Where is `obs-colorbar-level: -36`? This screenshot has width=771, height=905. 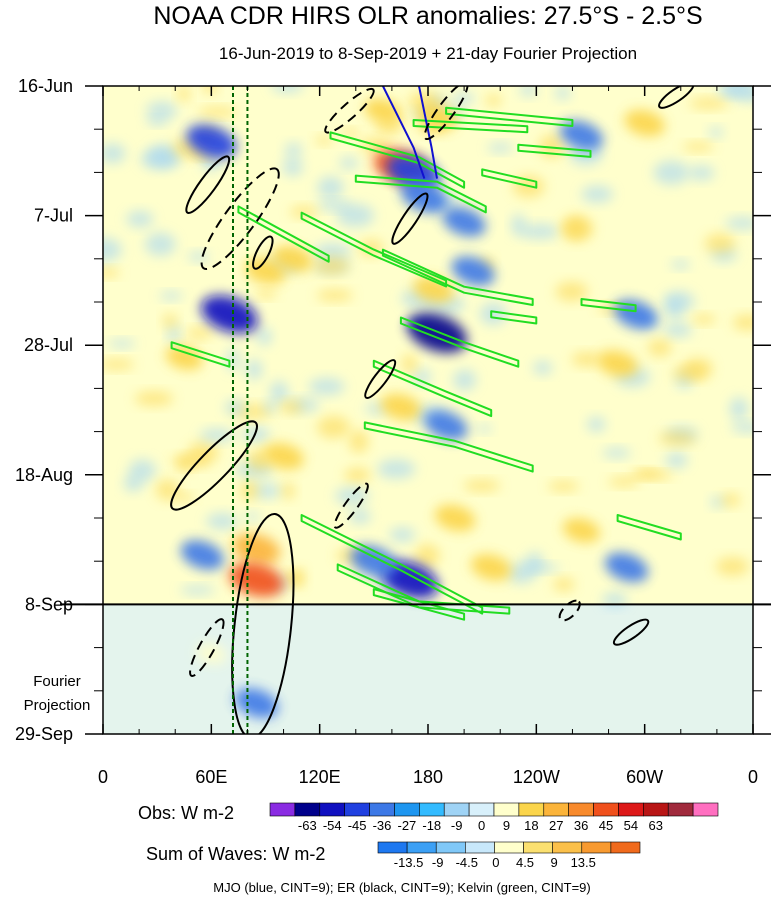
obs-colorbar-level: -36 is located at coordinates (382, 825).